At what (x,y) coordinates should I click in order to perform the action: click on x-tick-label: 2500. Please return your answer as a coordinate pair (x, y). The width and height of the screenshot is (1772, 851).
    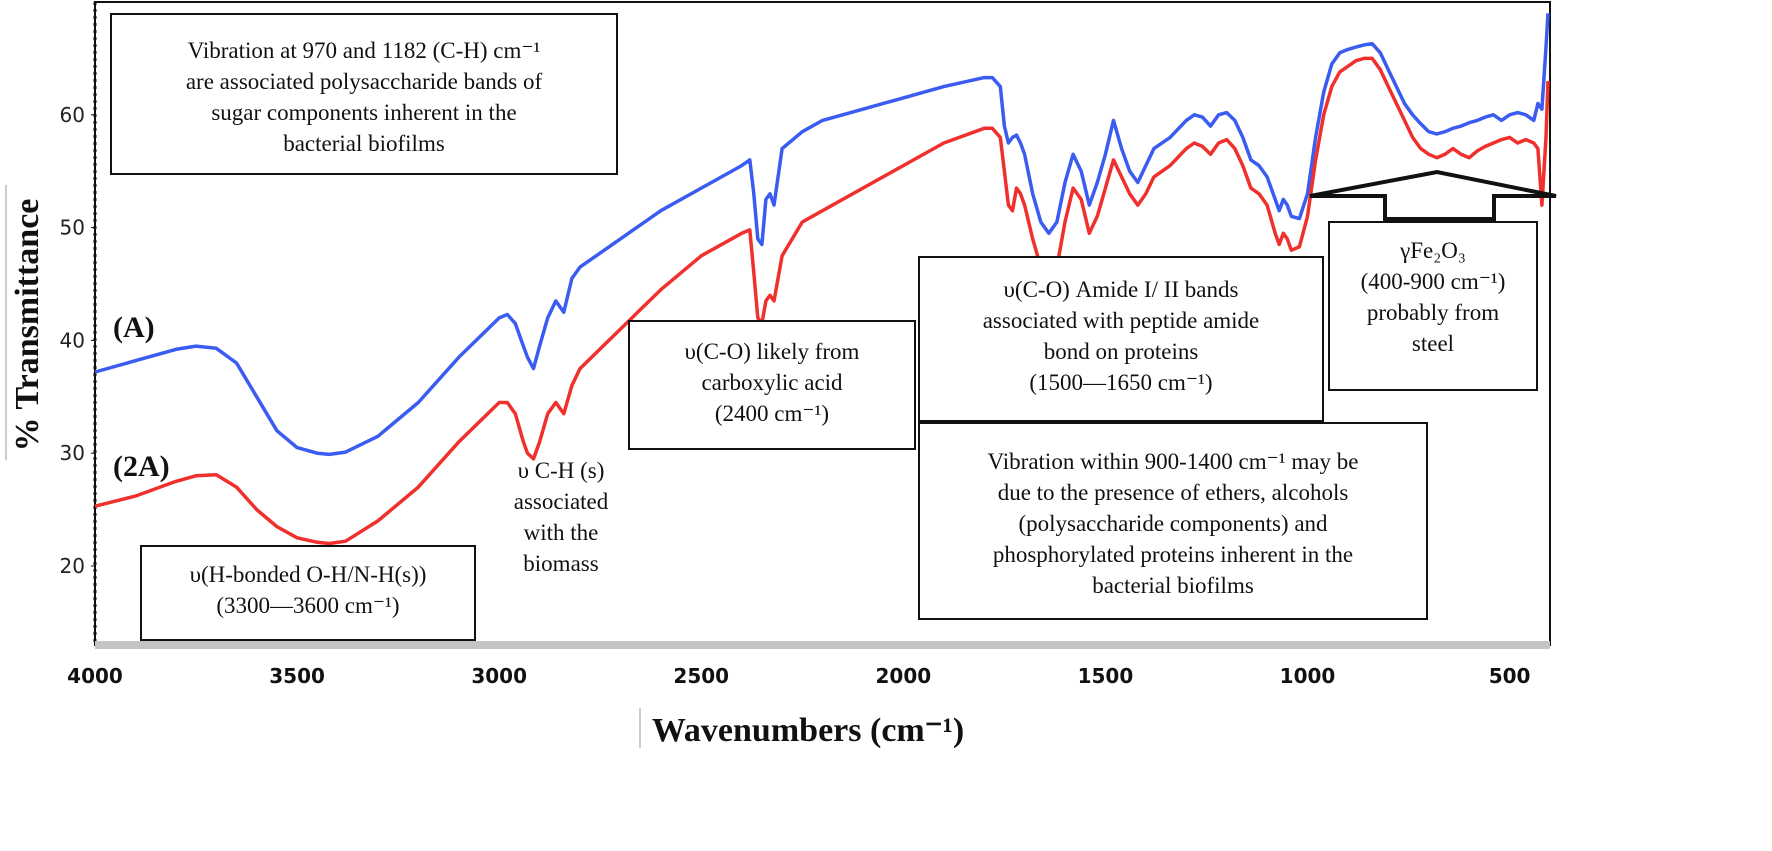
    Looking at the image, I should click on (701, 676).